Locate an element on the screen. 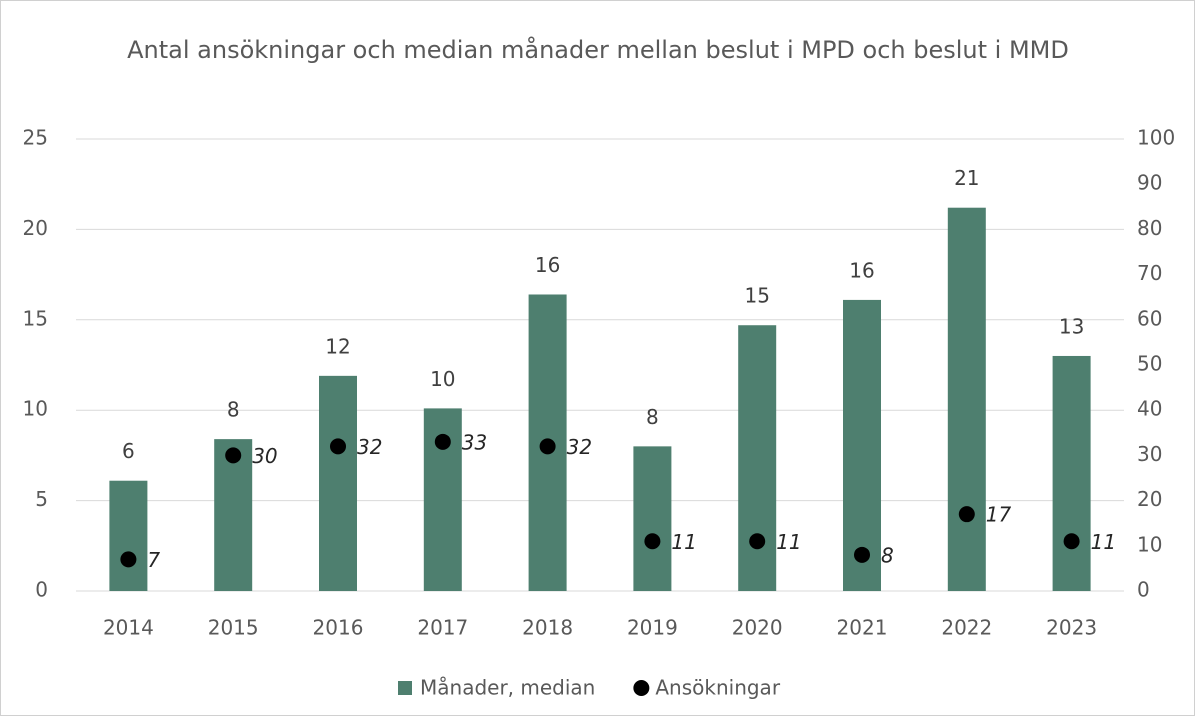  y-tick-label: 0 is located at coordinates (41, 590).